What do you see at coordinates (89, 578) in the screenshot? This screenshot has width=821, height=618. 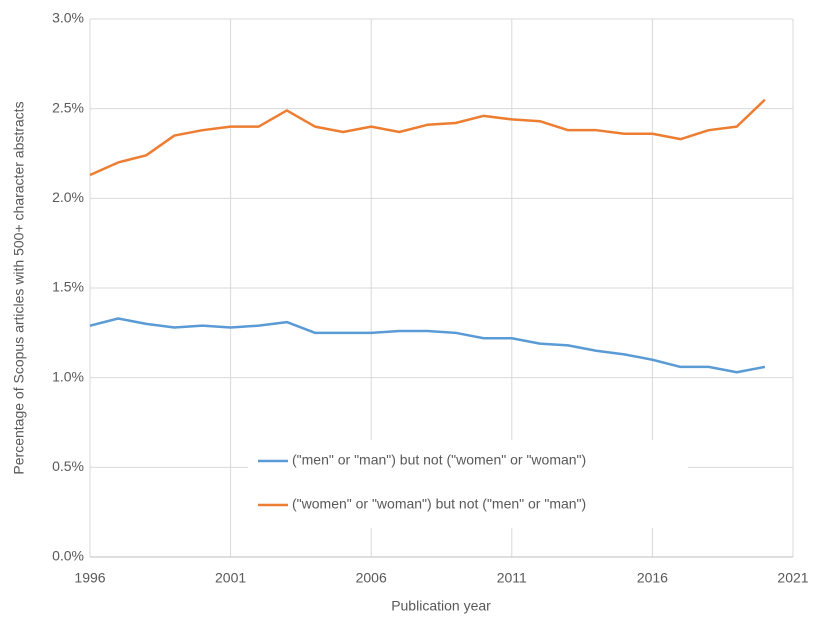 I see `x-tick-label: 1996` at bounding box center [89, 578].